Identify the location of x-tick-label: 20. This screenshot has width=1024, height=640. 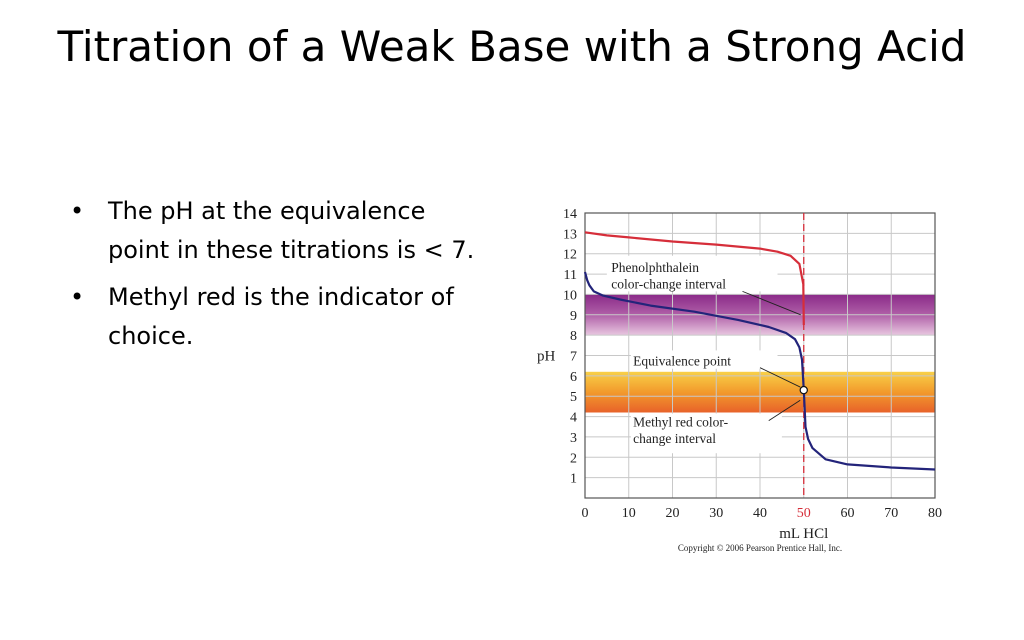
(673, 513).